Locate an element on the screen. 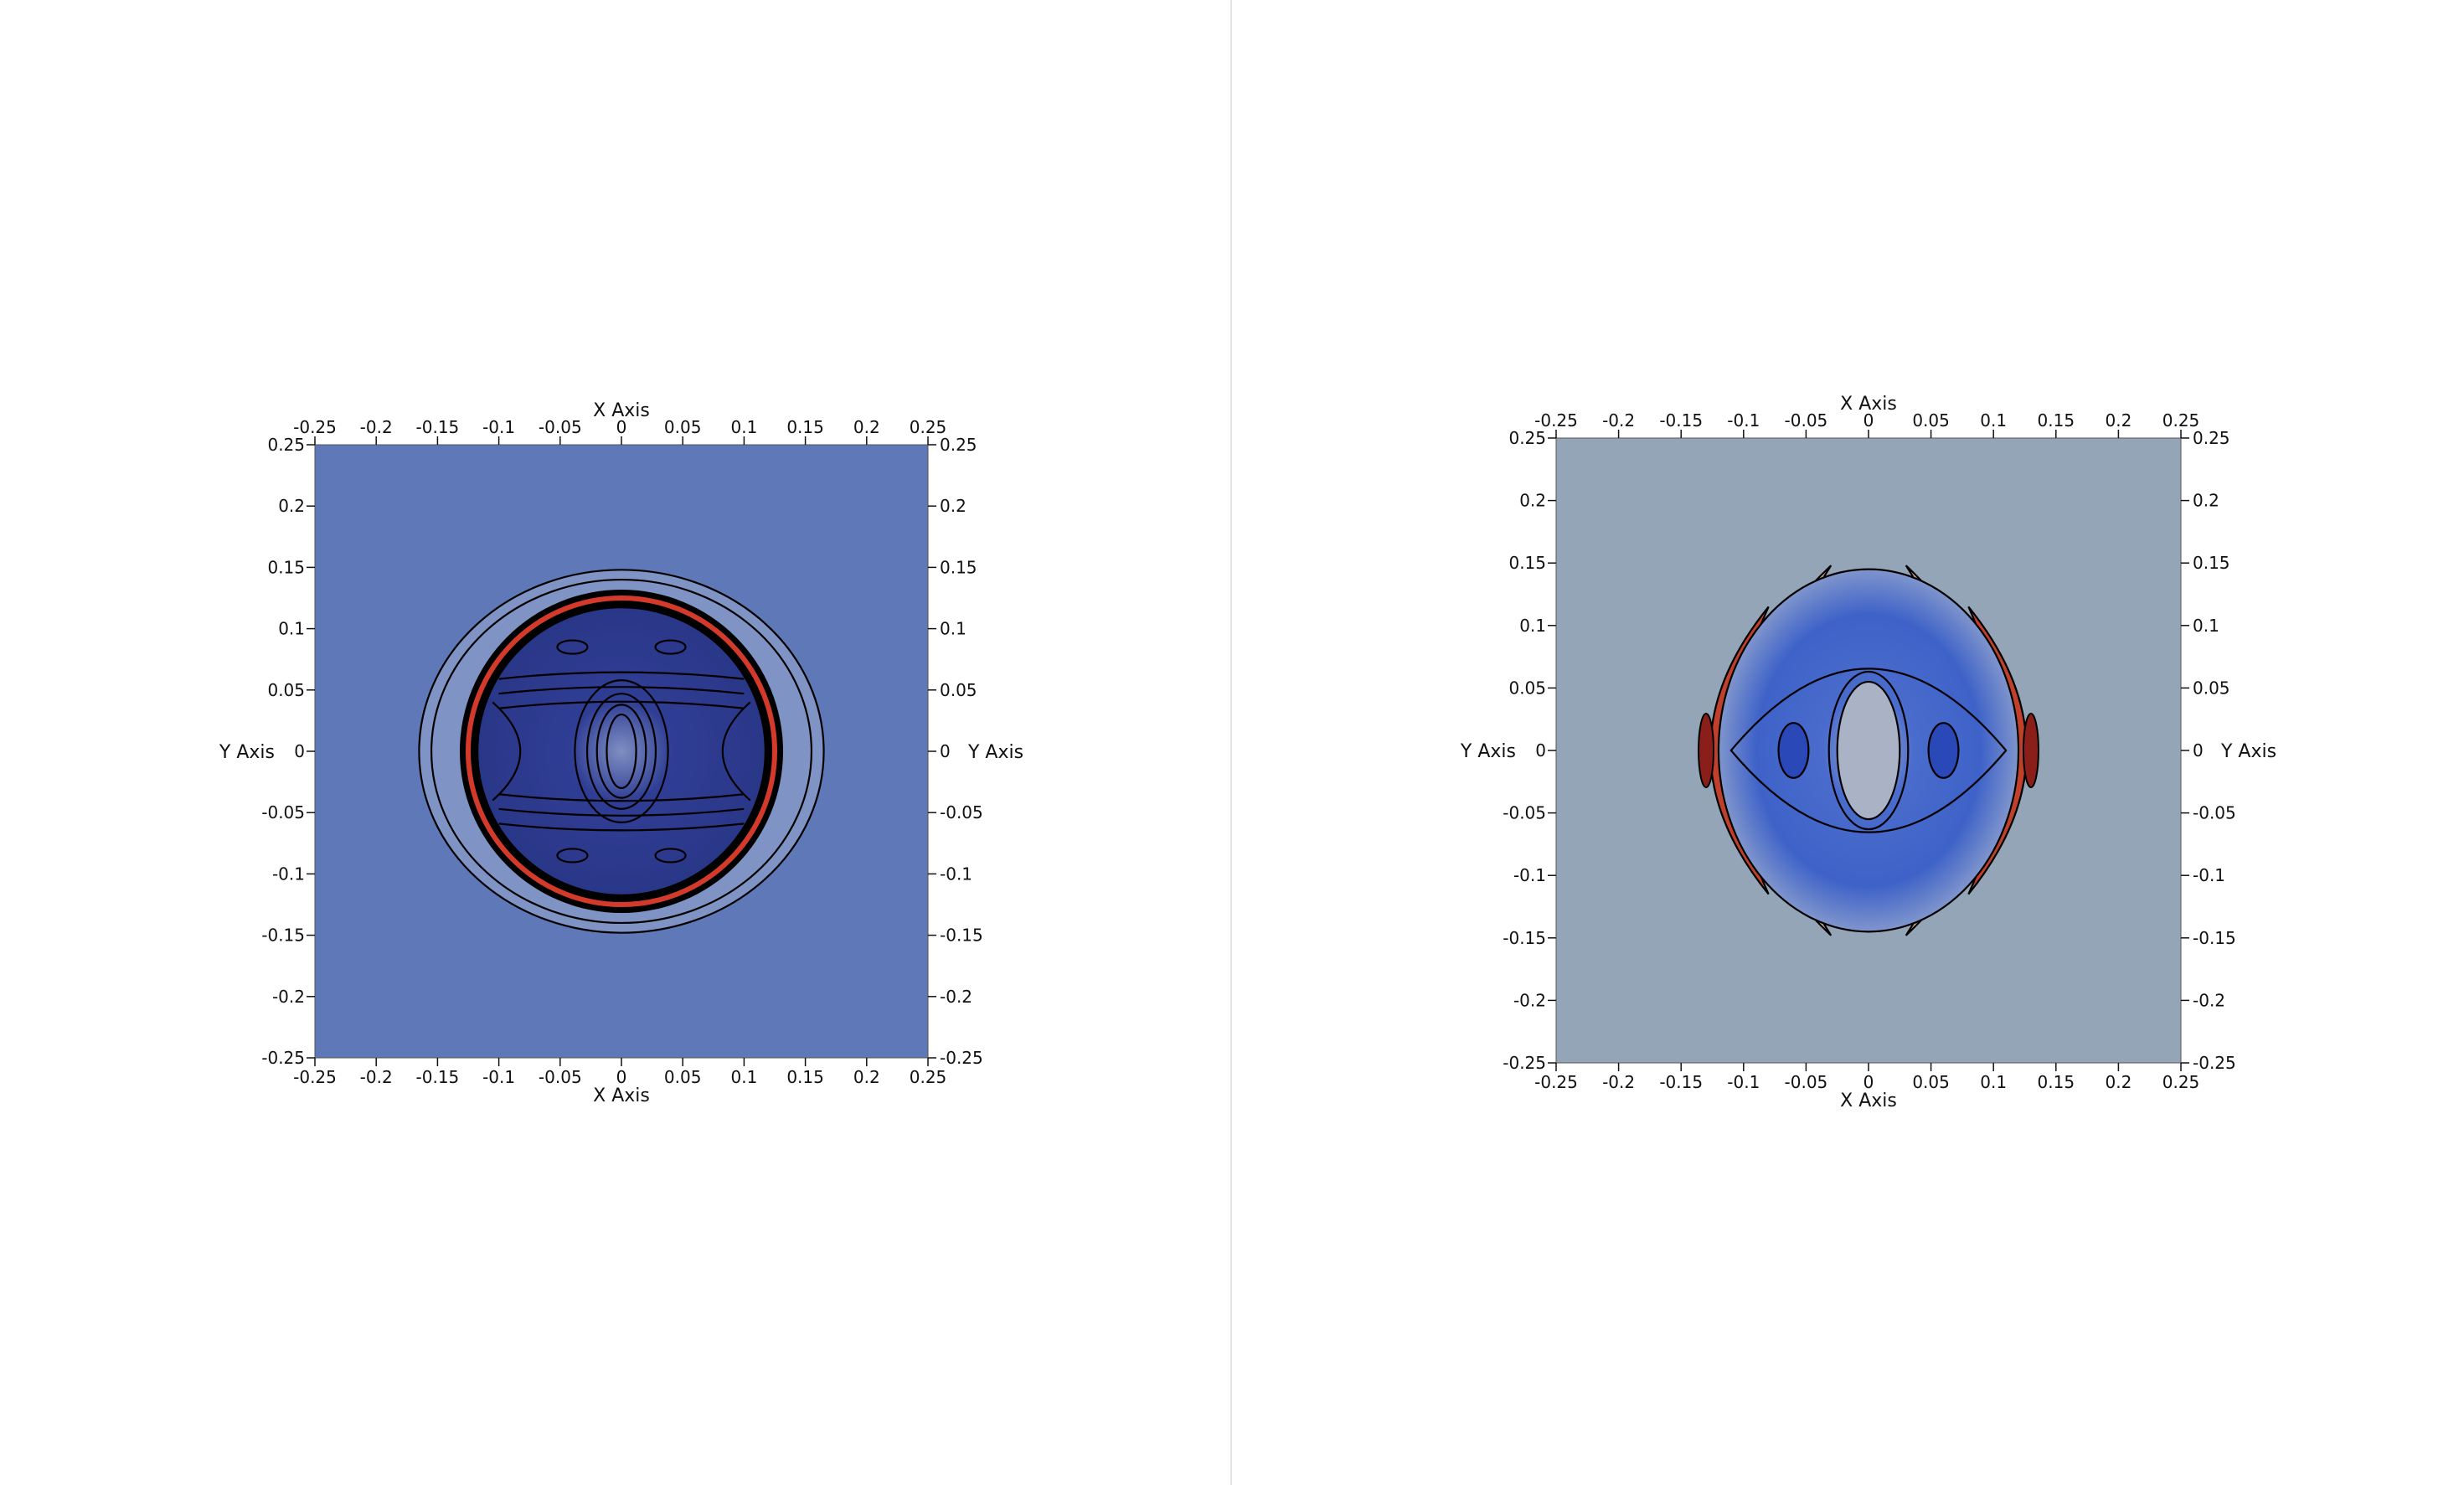 This screenshot has width=2464, height=1485. diamond-contour is located at coordinates (1868, 750).